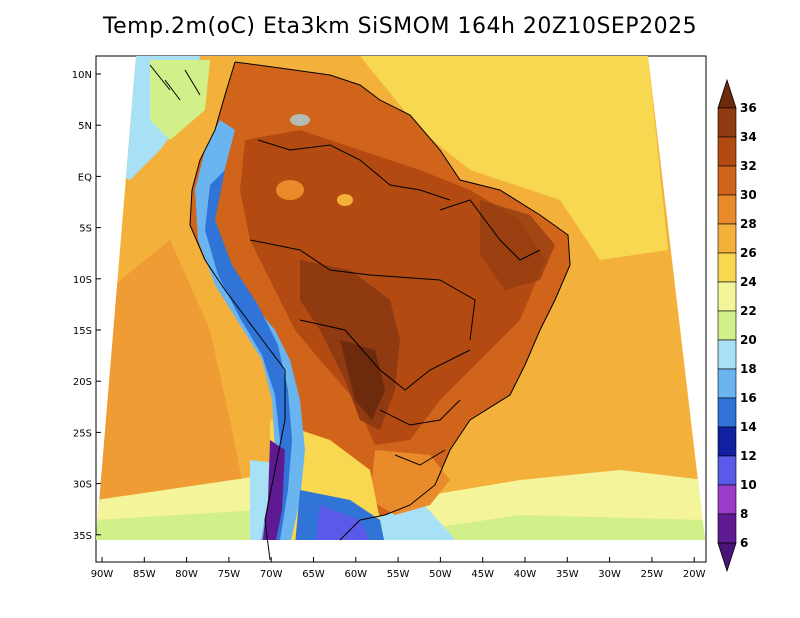 This screenshot has width=800, height=618. What do you see at coordinates (744, 543) in the screenshot?
I see `colorbar-label: 6` at bounding box center [744, 543].